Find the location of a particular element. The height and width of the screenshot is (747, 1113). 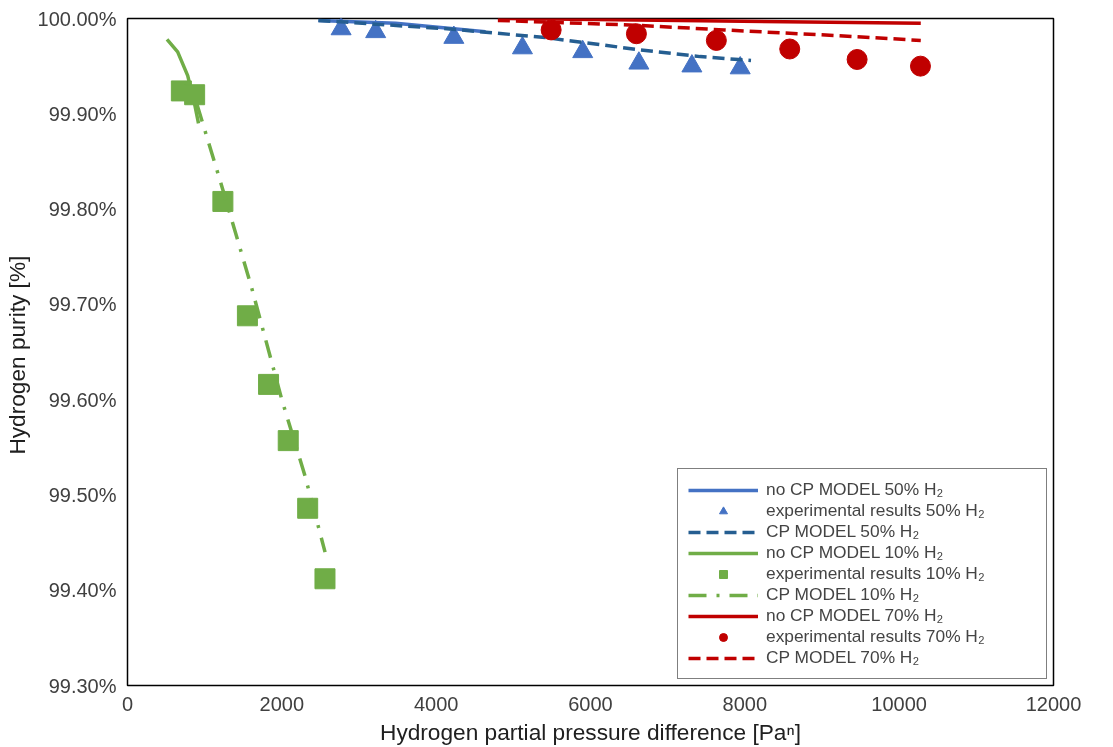

y-tick-label: 100.00% is located at coordinates (77, 18).